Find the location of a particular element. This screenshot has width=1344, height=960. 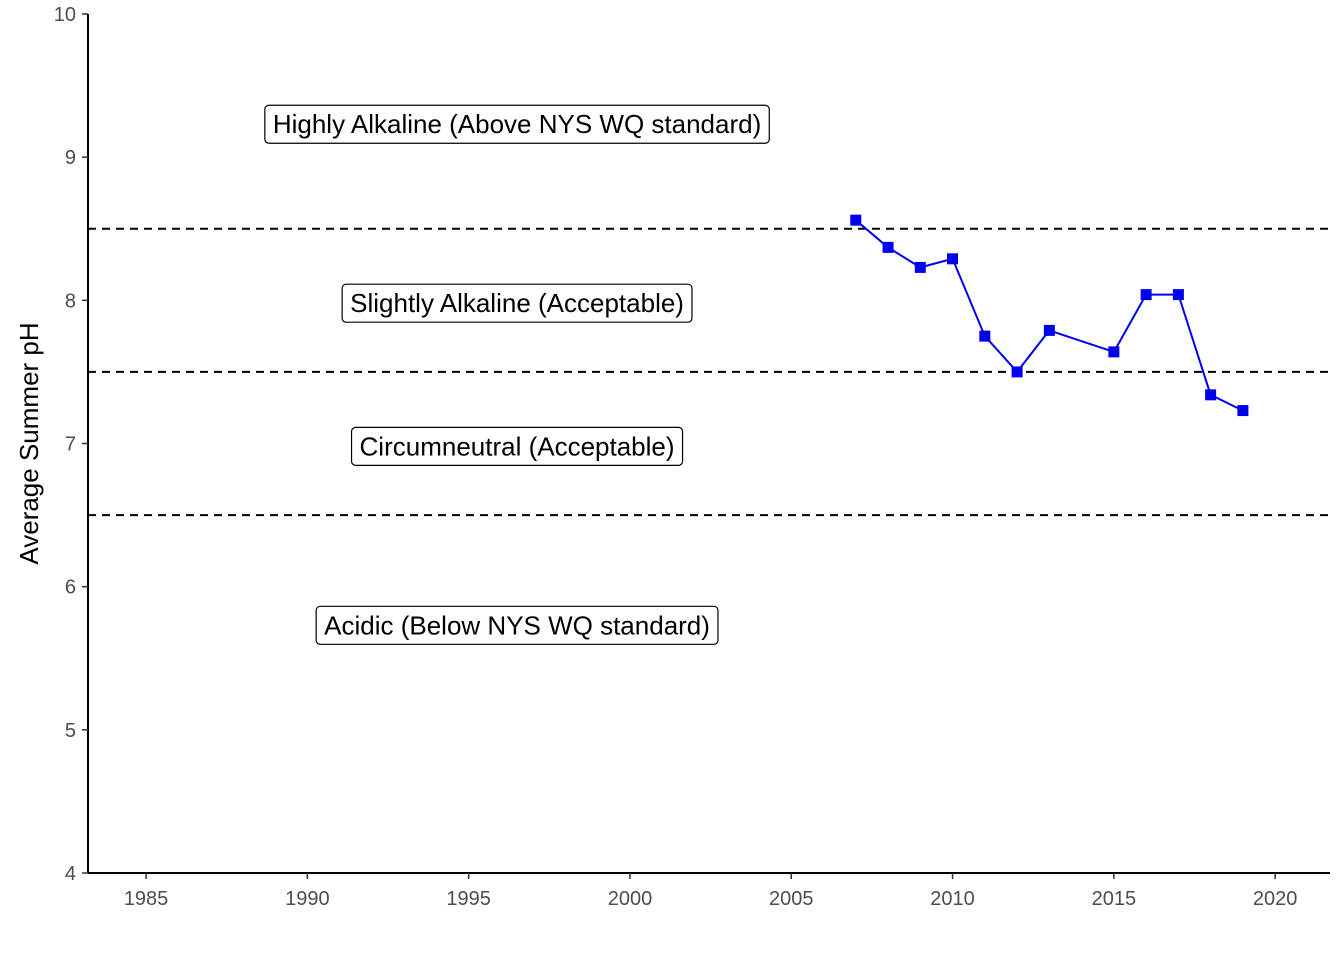

x-tick-label: 2010 is located at coordinates (952, 899).